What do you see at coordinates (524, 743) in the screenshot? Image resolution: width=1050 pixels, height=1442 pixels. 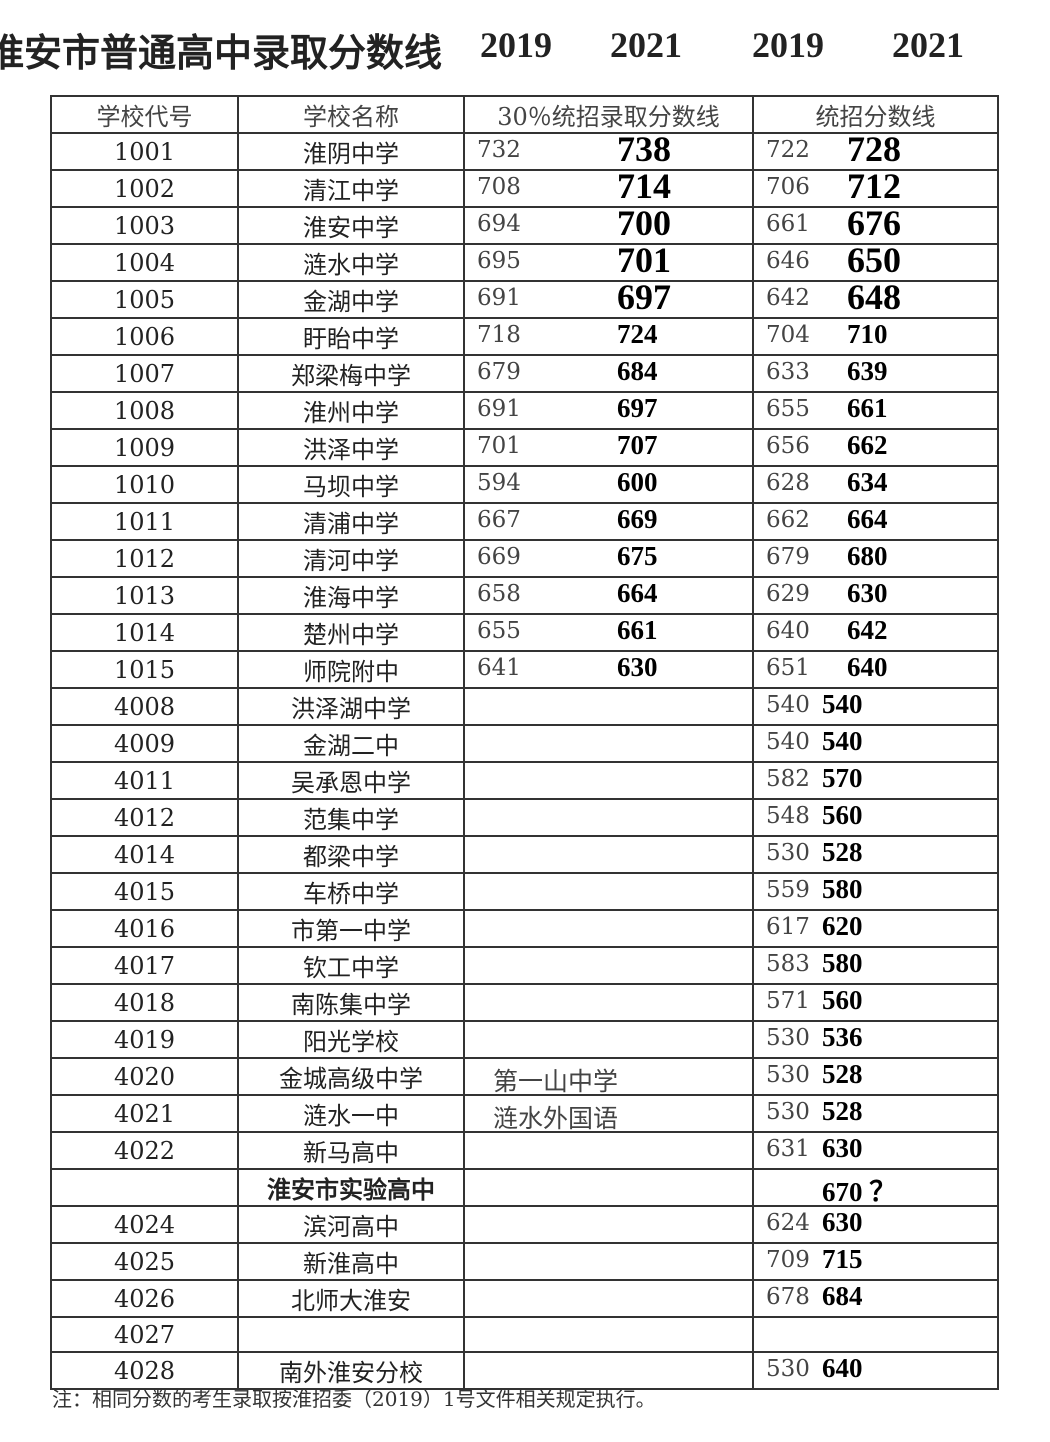 I see `table-row: 4009 金湖二中 540 540` at bounding box center [524, 743].